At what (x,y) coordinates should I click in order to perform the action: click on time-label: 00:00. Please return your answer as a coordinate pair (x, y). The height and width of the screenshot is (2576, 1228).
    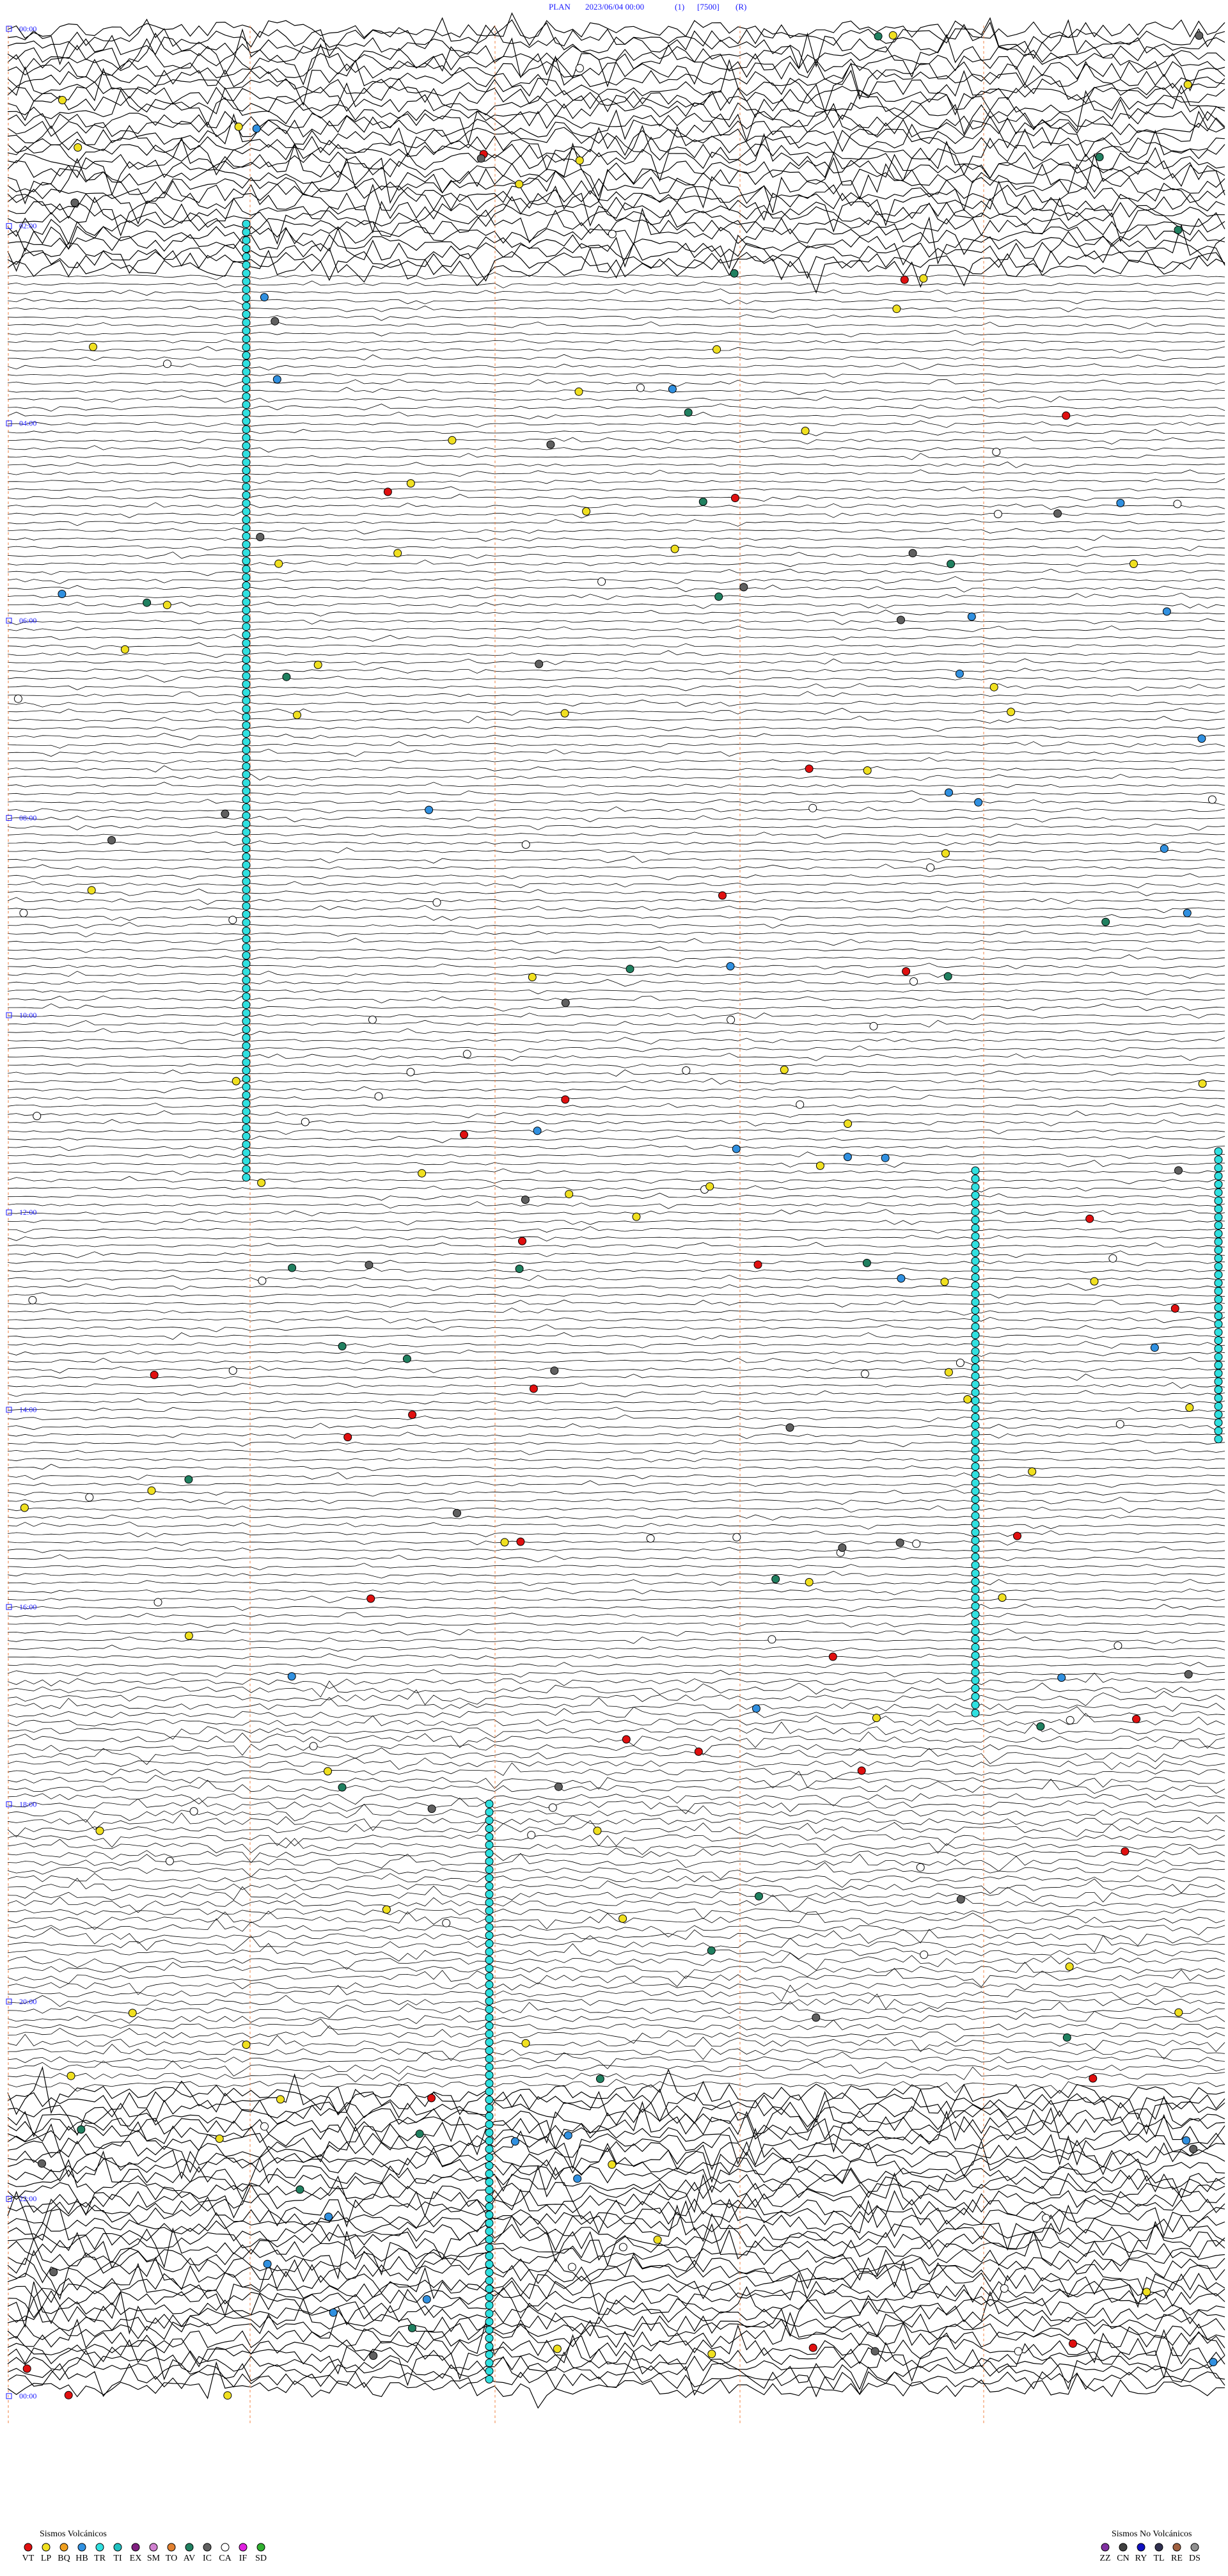
    Looking at the image, I should click on (27, 2396).